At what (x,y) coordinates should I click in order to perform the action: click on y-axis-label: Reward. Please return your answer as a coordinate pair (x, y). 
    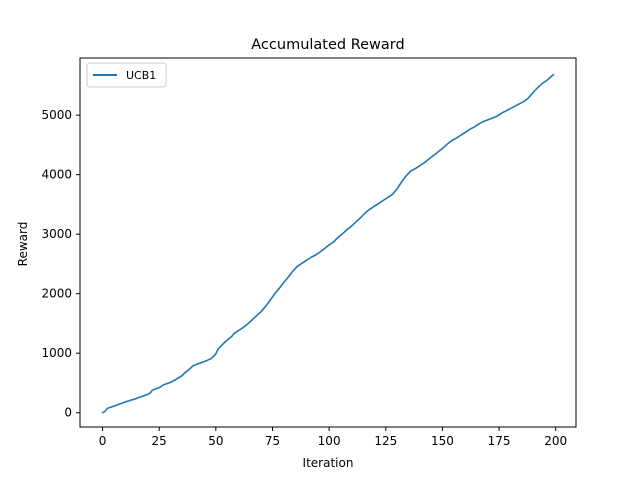
    Looking at the image, I should click on (23, 244).